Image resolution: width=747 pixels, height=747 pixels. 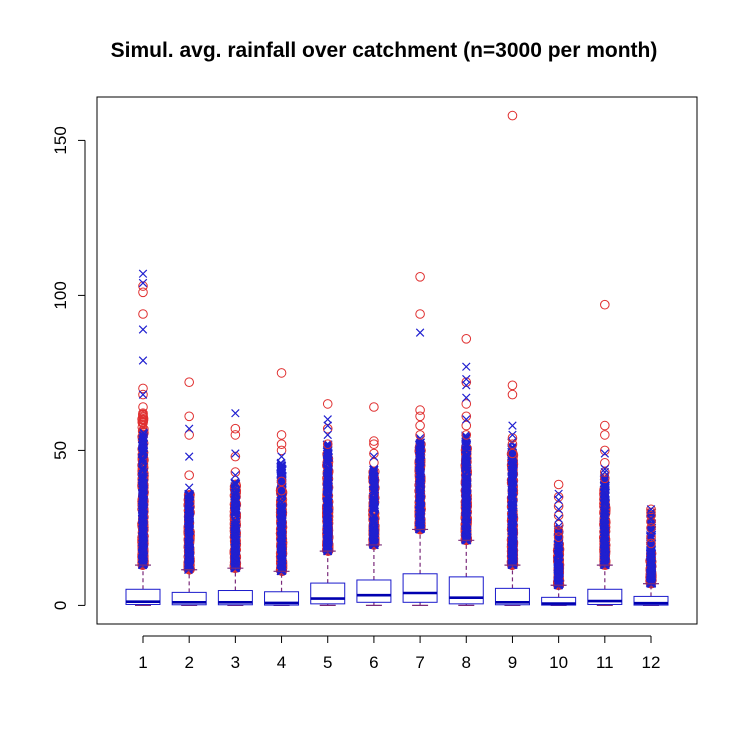 What do you see at coordinates (466, 662) in the screenshot?
I see `x-tick-label: 8` at bounding box center [466, 662].